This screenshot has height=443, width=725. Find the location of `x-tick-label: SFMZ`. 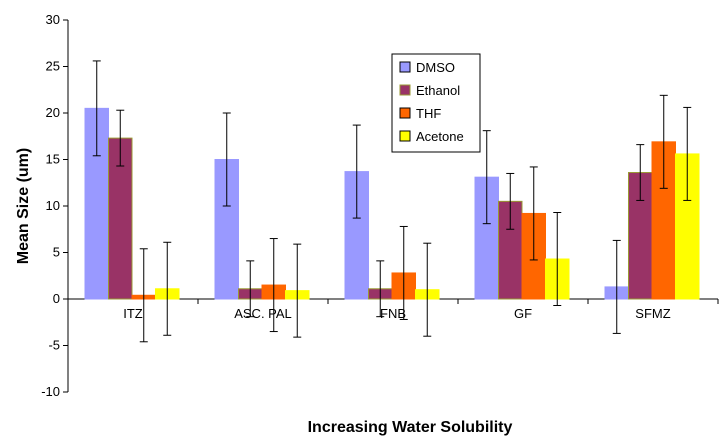

x-tick-label: SFMZ is located at coordinates (652, 313).